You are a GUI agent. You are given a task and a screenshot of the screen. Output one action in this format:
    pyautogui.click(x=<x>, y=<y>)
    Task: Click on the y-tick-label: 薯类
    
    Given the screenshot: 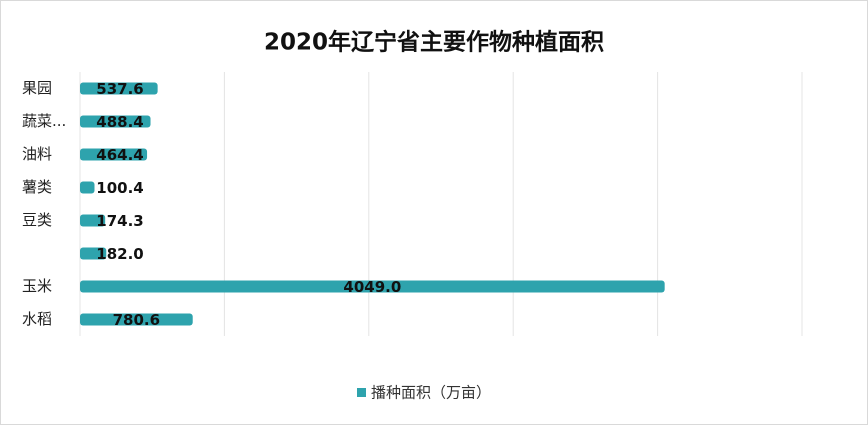 What is the action you would take?
    pyautogui.click(x=37, y=187)
    